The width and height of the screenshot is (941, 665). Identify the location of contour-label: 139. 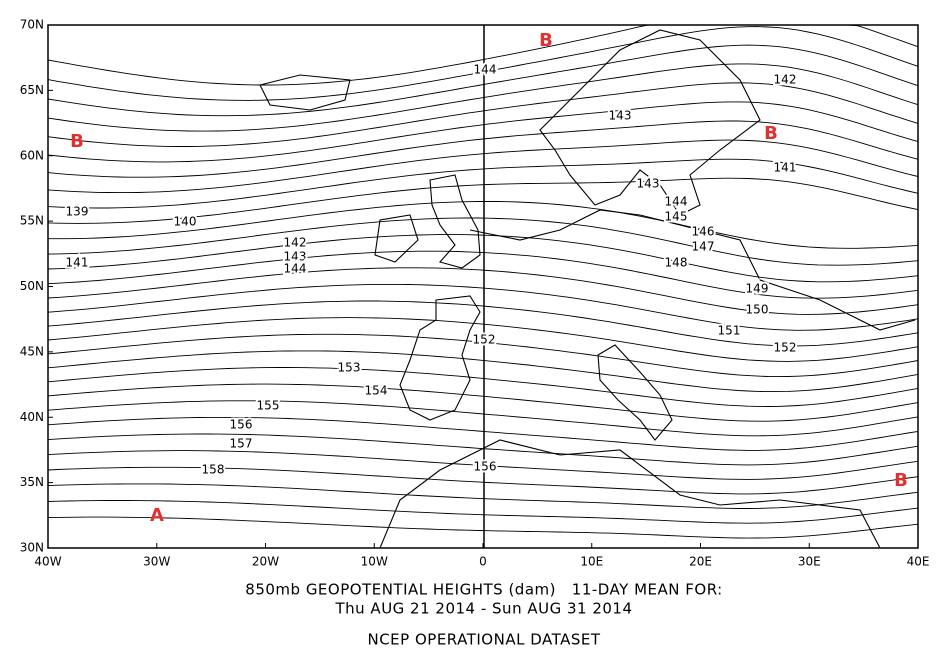
(77, 212).